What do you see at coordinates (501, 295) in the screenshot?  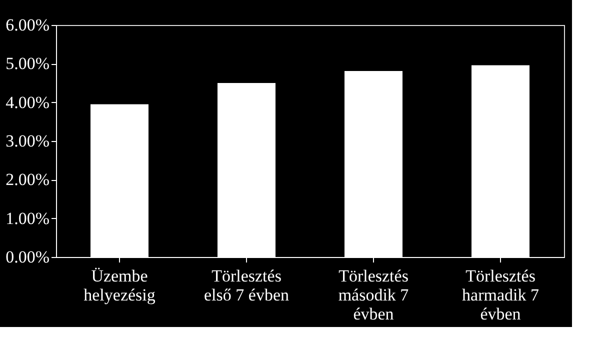 I see `x-tick-label: Törlesztés harmadik 7 évben` at bounding box center [501, 295].